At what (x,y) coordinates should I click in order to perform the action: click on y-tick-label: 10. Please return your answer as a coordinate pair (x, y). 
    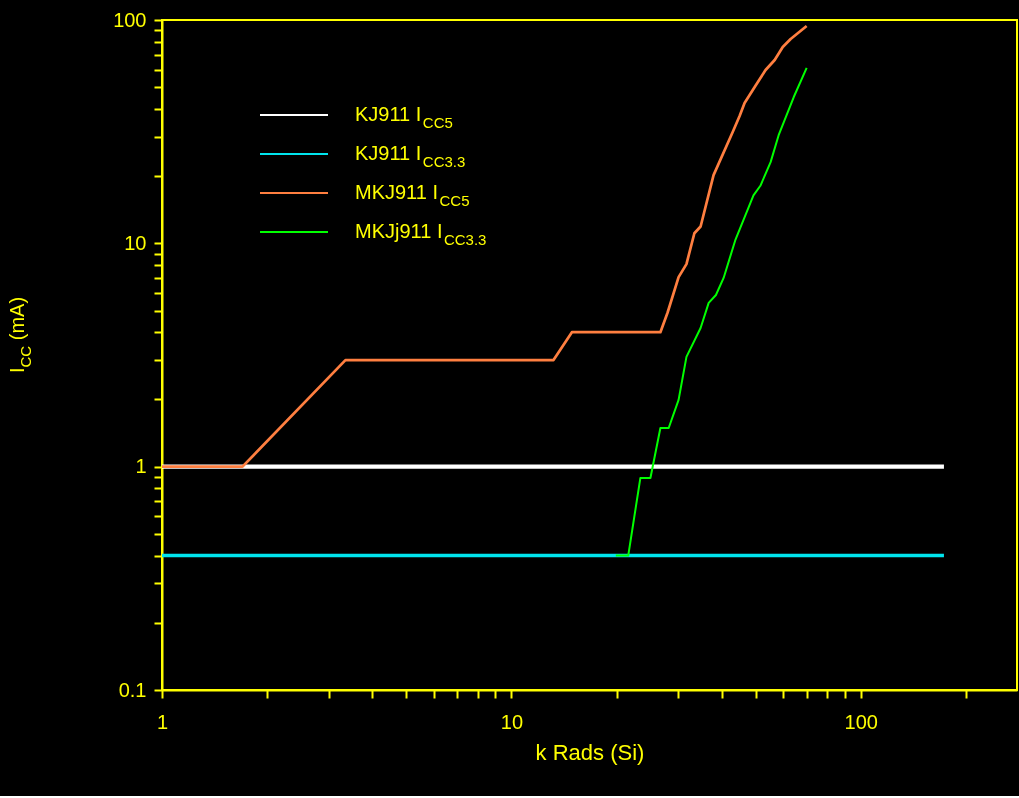
    Looking at the image, I should click on (135, 242).